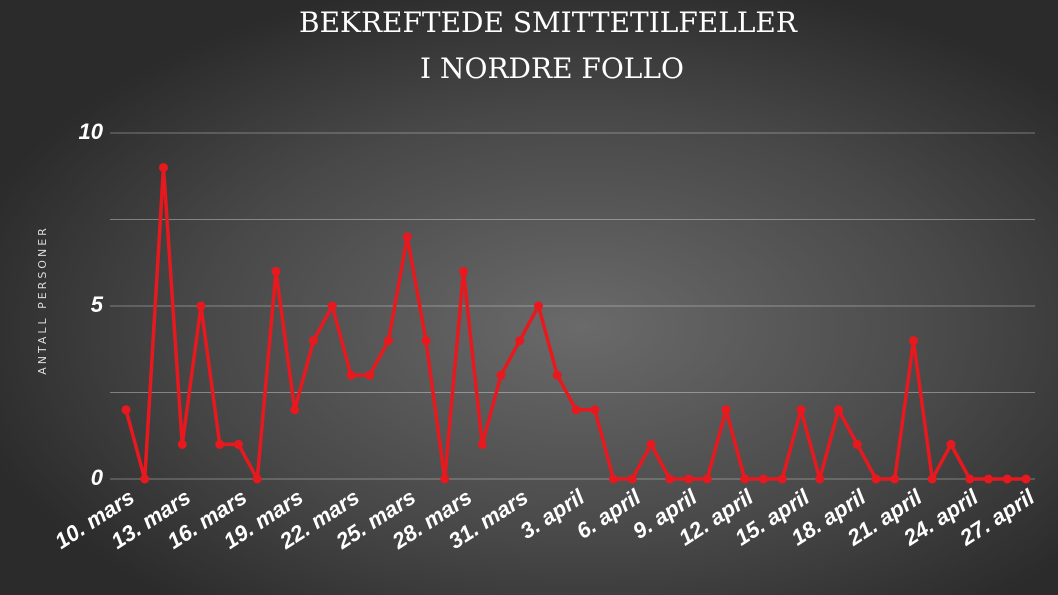  I want to click on y-tick-label: 0, so click(97, 477).